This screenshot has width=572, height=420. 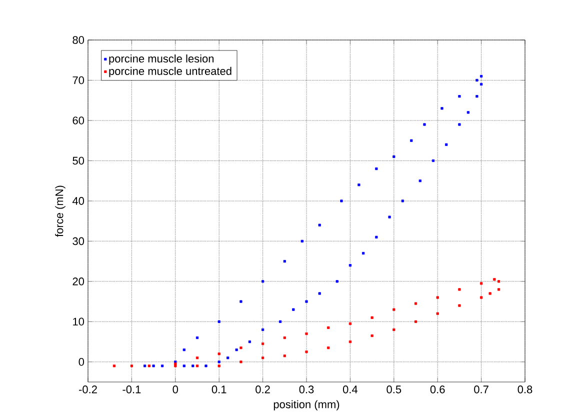 I want to click on legend-label: porcine muscle lesion, so click(x=161, y=59).